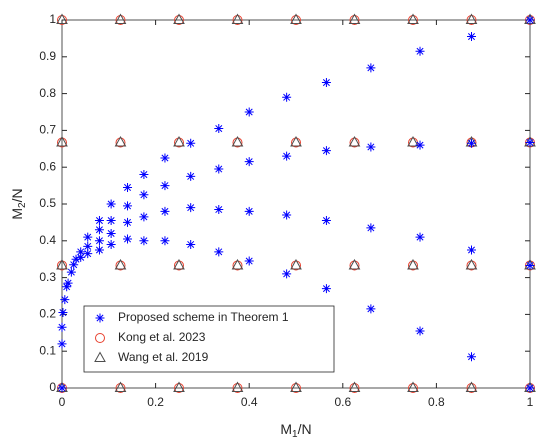  What do you see at coordinates (342, 402) in the screenshot?
I see `x-tick-label: 0.6` at bounding box center [342, 402].